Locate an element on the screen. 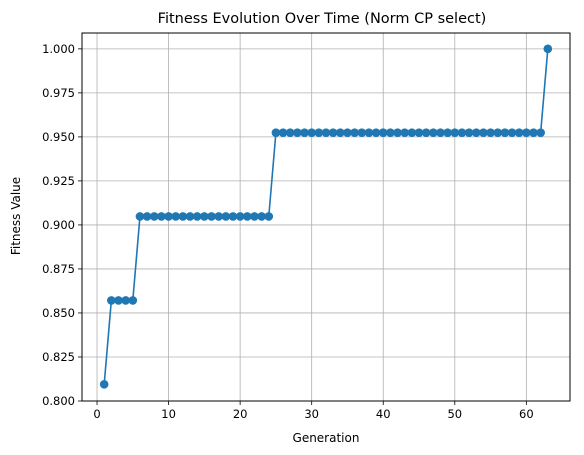 The image size is (584, 455). y-tick-label: 0.975 is located at coordinates (58, 93).